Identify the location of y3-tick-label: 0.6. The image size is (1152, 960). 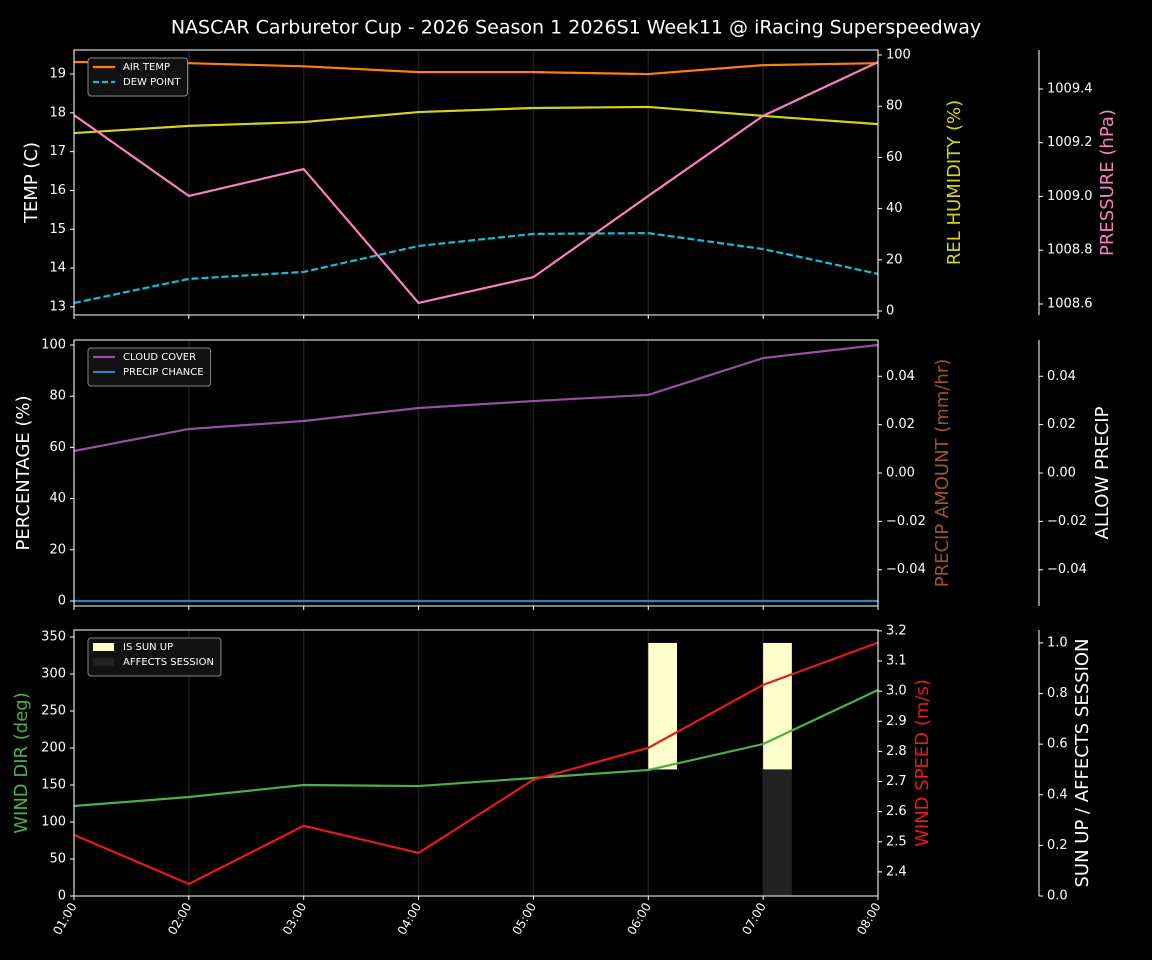
(1057, 744).